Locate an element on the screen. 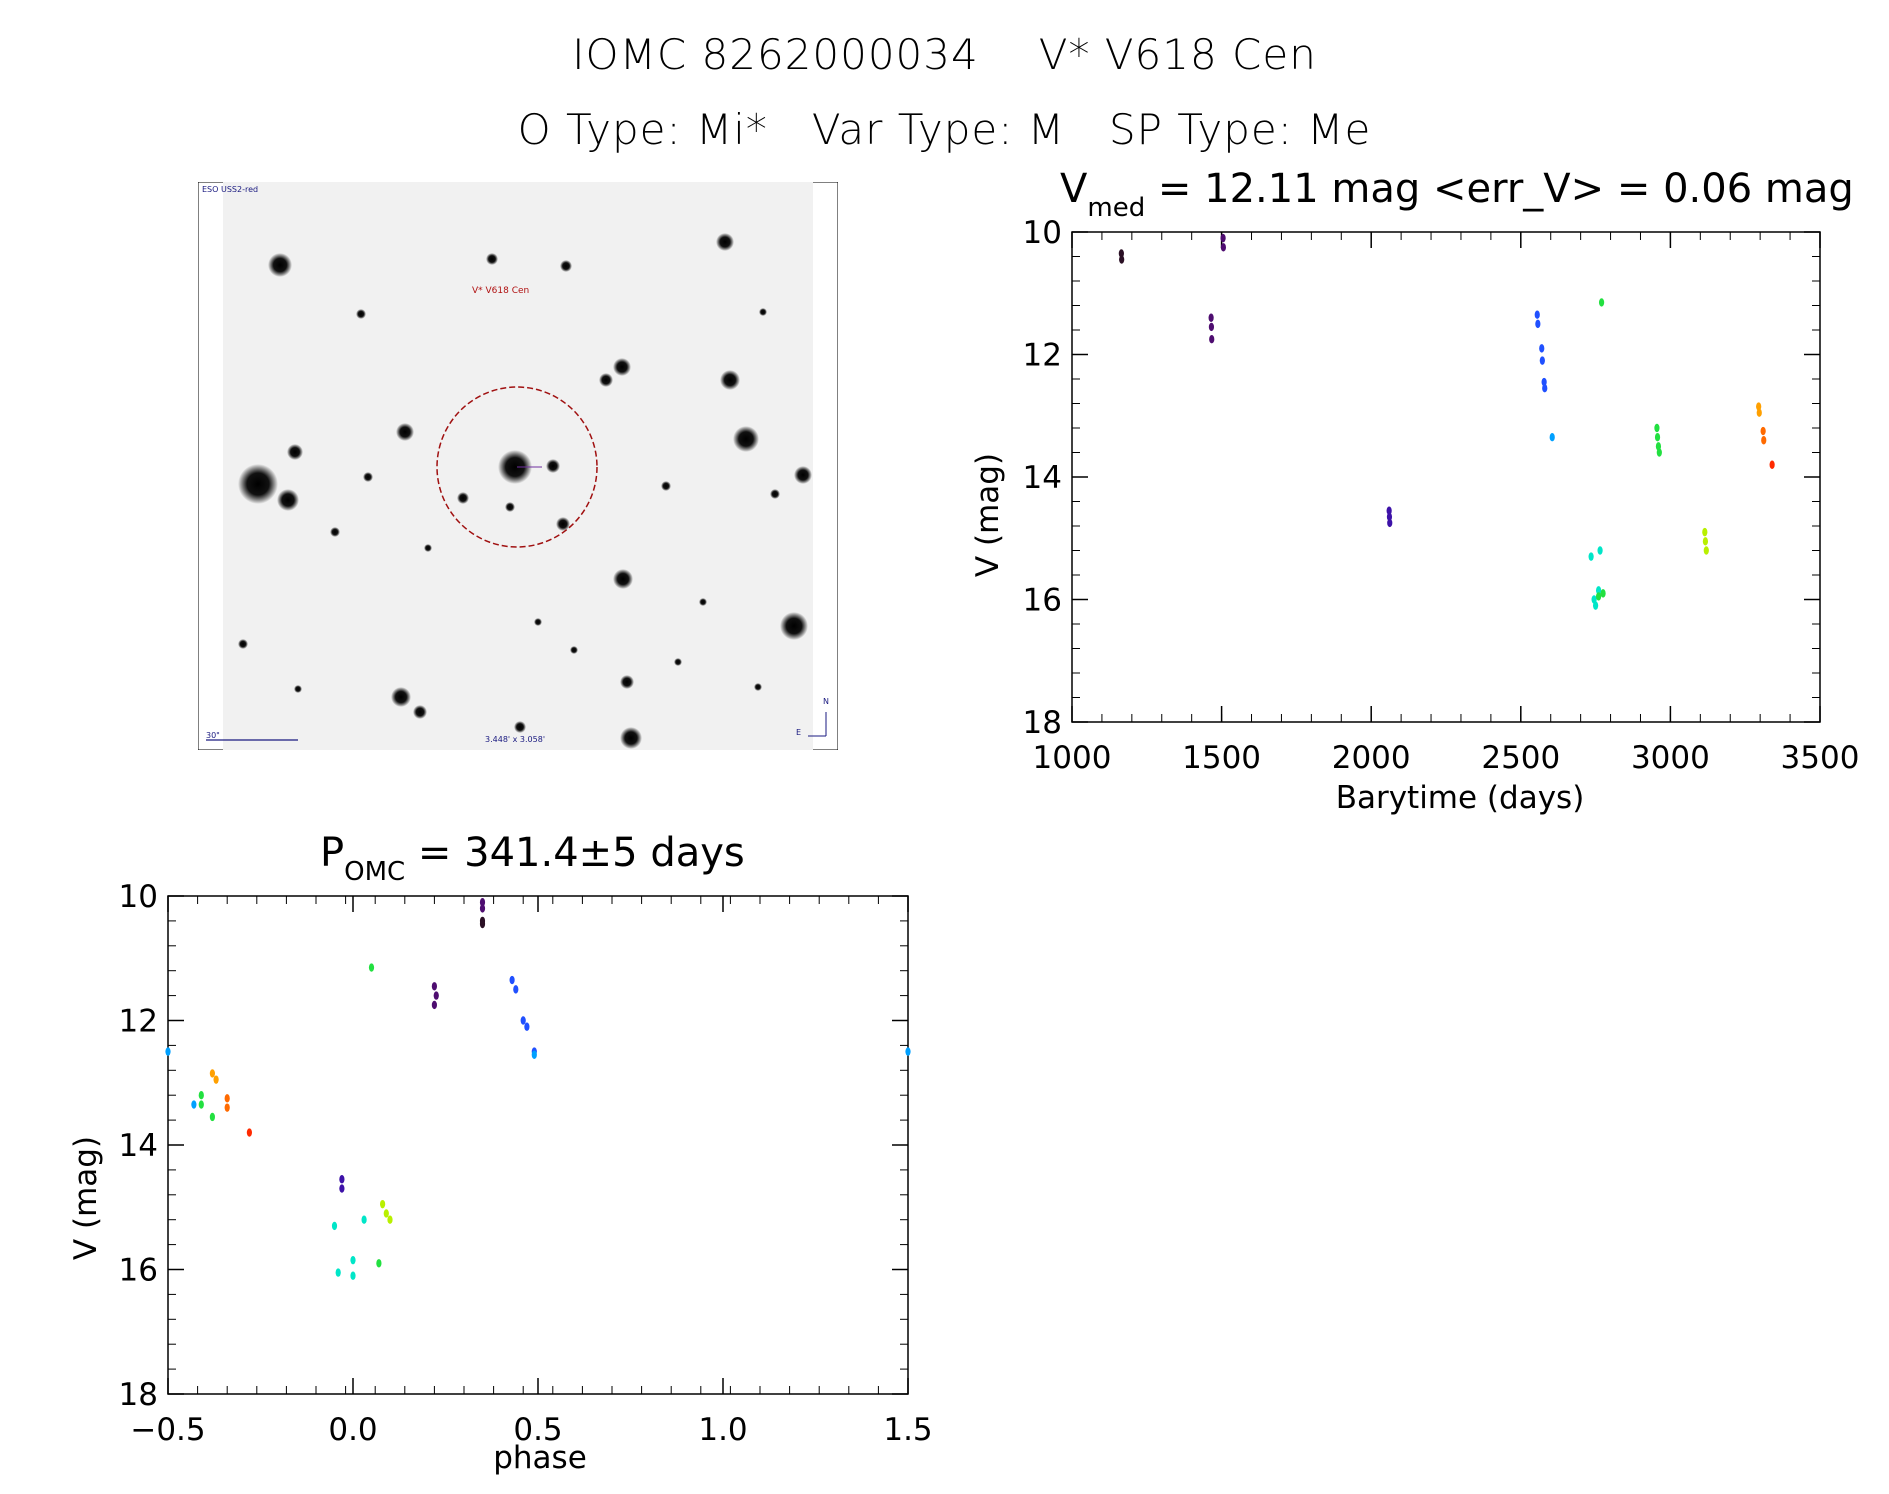 The image size is (1889, 1494). finder-stars is located at coordinates (525, 491).